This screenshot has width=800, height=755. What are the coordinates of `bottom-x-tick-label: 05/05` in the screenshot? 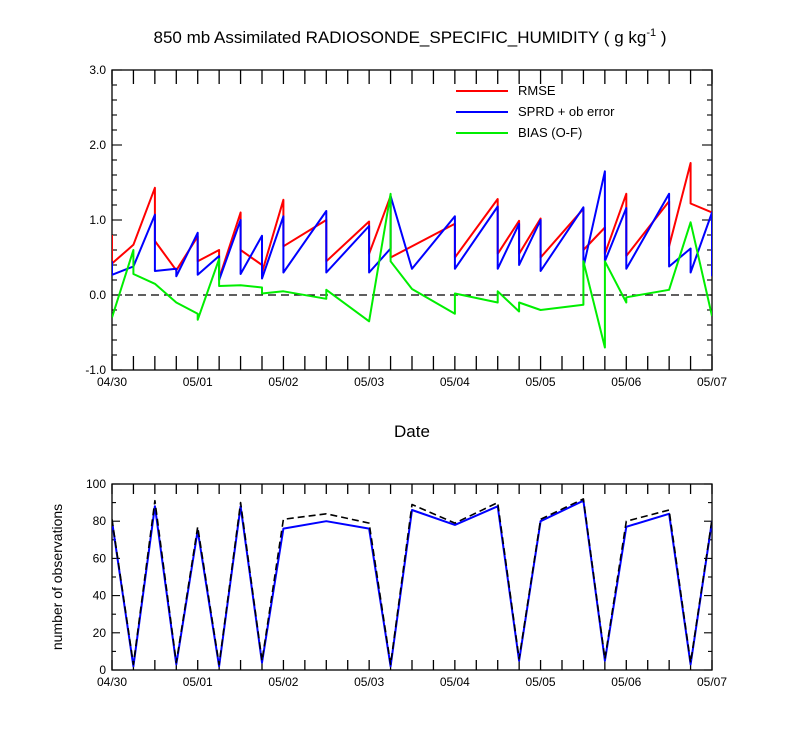 It's located at (541, 682).